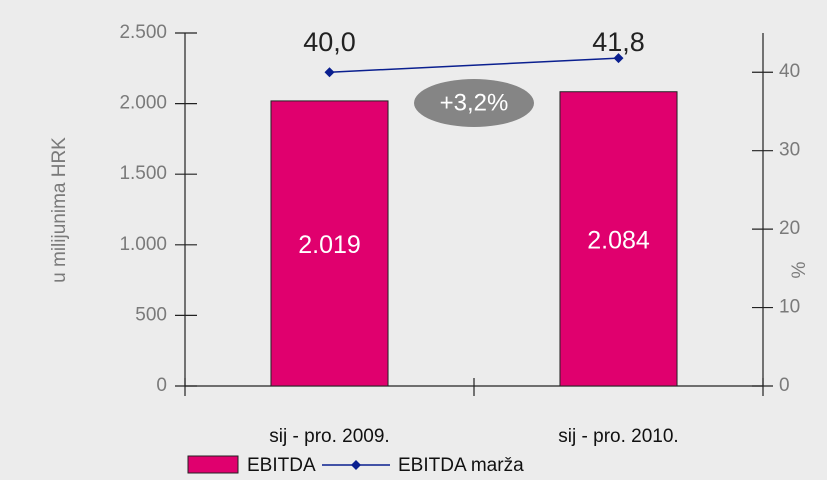 The height and width of the screenshot is (480, 827). Describe the element at coordinates (59, 210) in the screenshot. I see `y-axis-label: u milijunima HRK` at that location.